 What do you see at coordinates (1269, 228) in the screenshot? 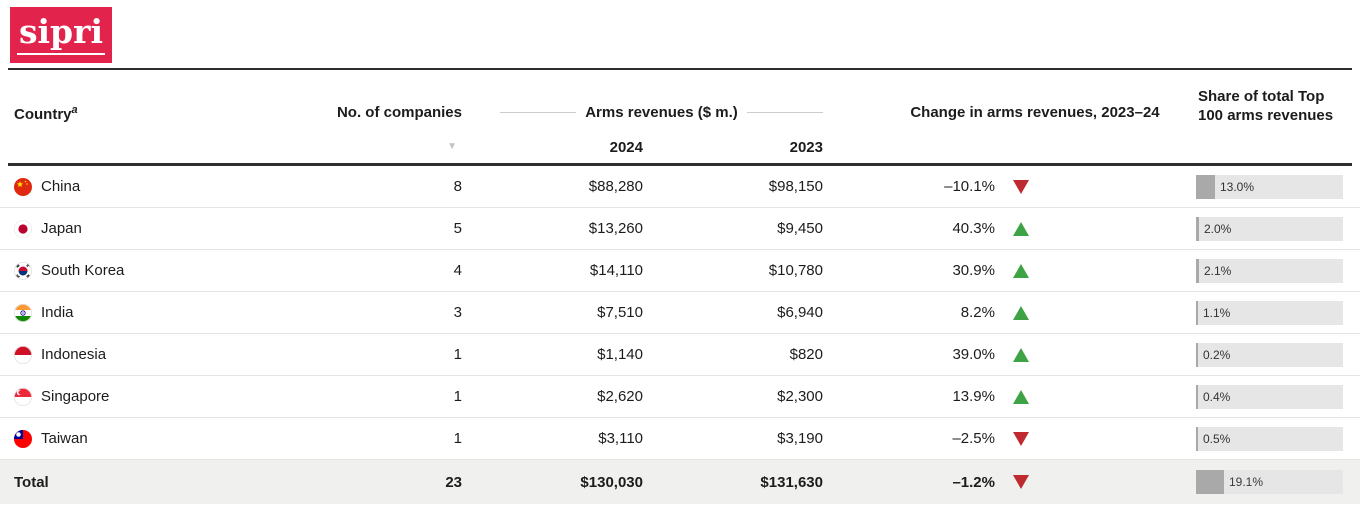
I see `share-bar: 2.0%` at bounding box center [1269, 228].